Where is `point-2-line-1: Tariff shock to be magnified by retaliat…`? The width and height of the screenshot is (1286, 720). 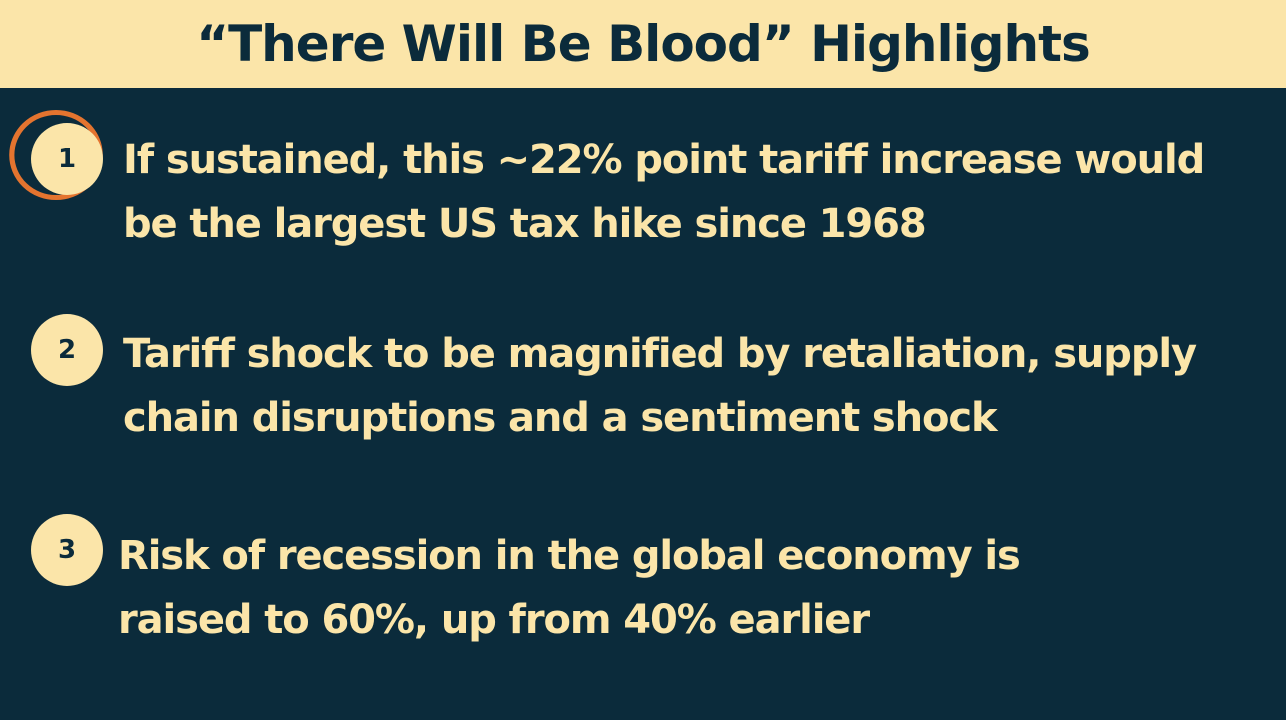
point-2-line-1: Tariff shock to be magnified by retaliat… is located at coordinates (660, 354).